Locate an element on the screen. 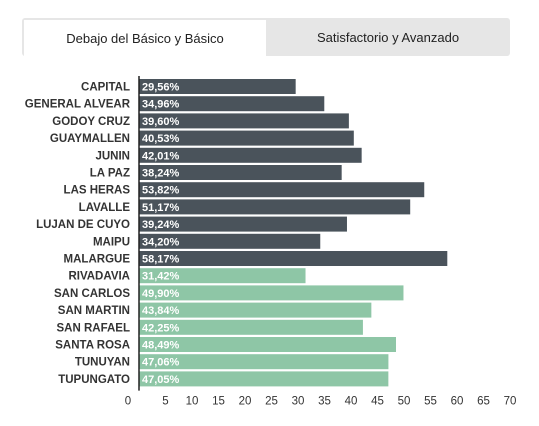  data-label: 42,25% is located at coordinates (161, 328).